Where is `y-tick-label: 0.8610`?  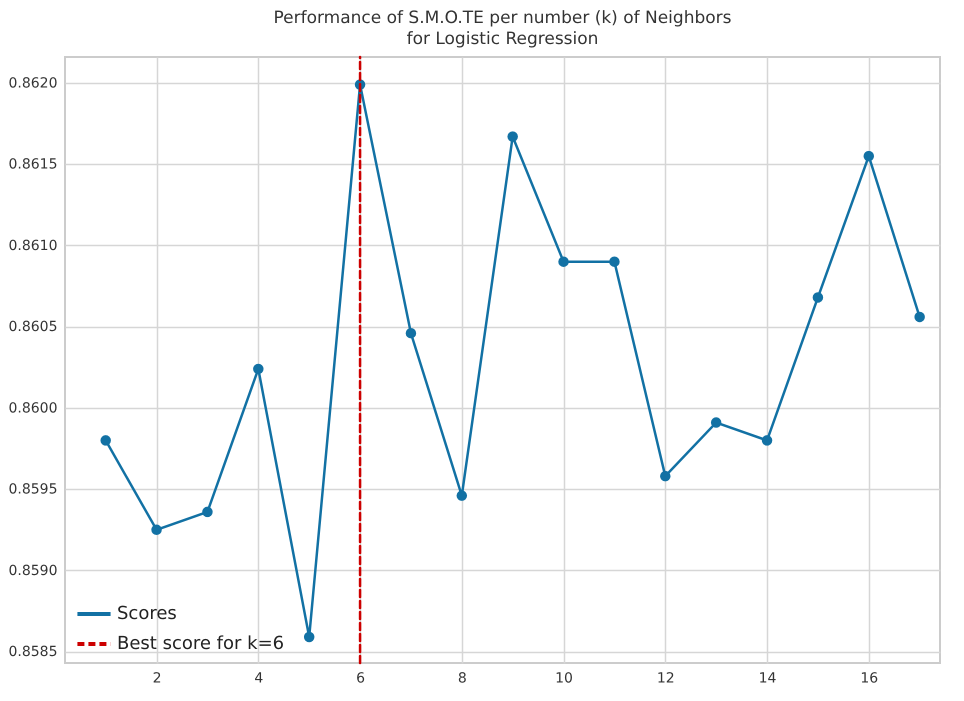
y-tick-label: 0.8610 is located at coordinates (33, 246).